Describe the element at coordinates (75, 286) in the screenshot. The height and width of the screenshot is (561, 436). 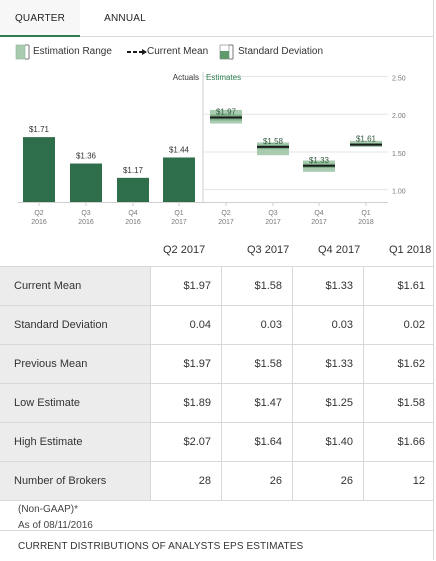
I see `row-label: Current Mean` at that location.